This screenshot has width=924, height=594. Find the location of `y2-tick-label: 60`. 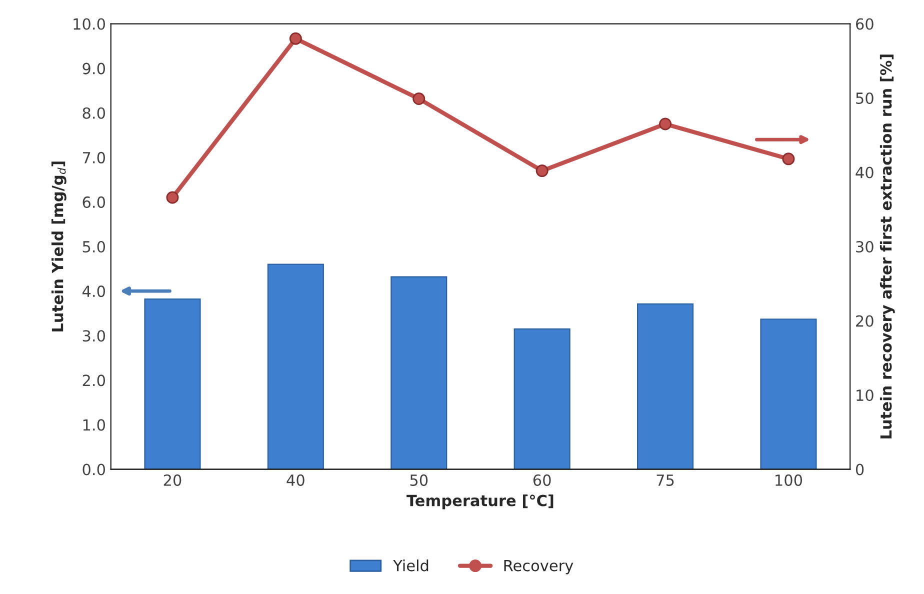

y2-tick-label: 60 is located at coordinates (865, 24).